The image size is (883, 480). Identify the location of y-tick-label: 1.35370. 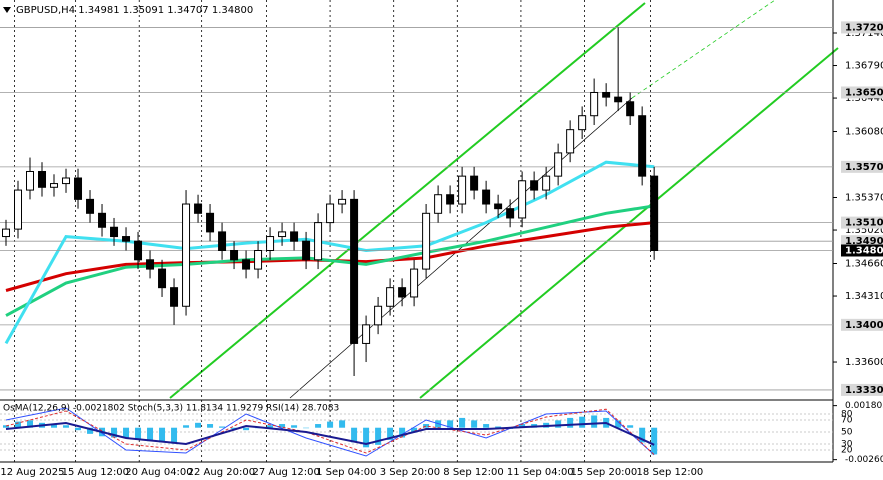
(864, 198).